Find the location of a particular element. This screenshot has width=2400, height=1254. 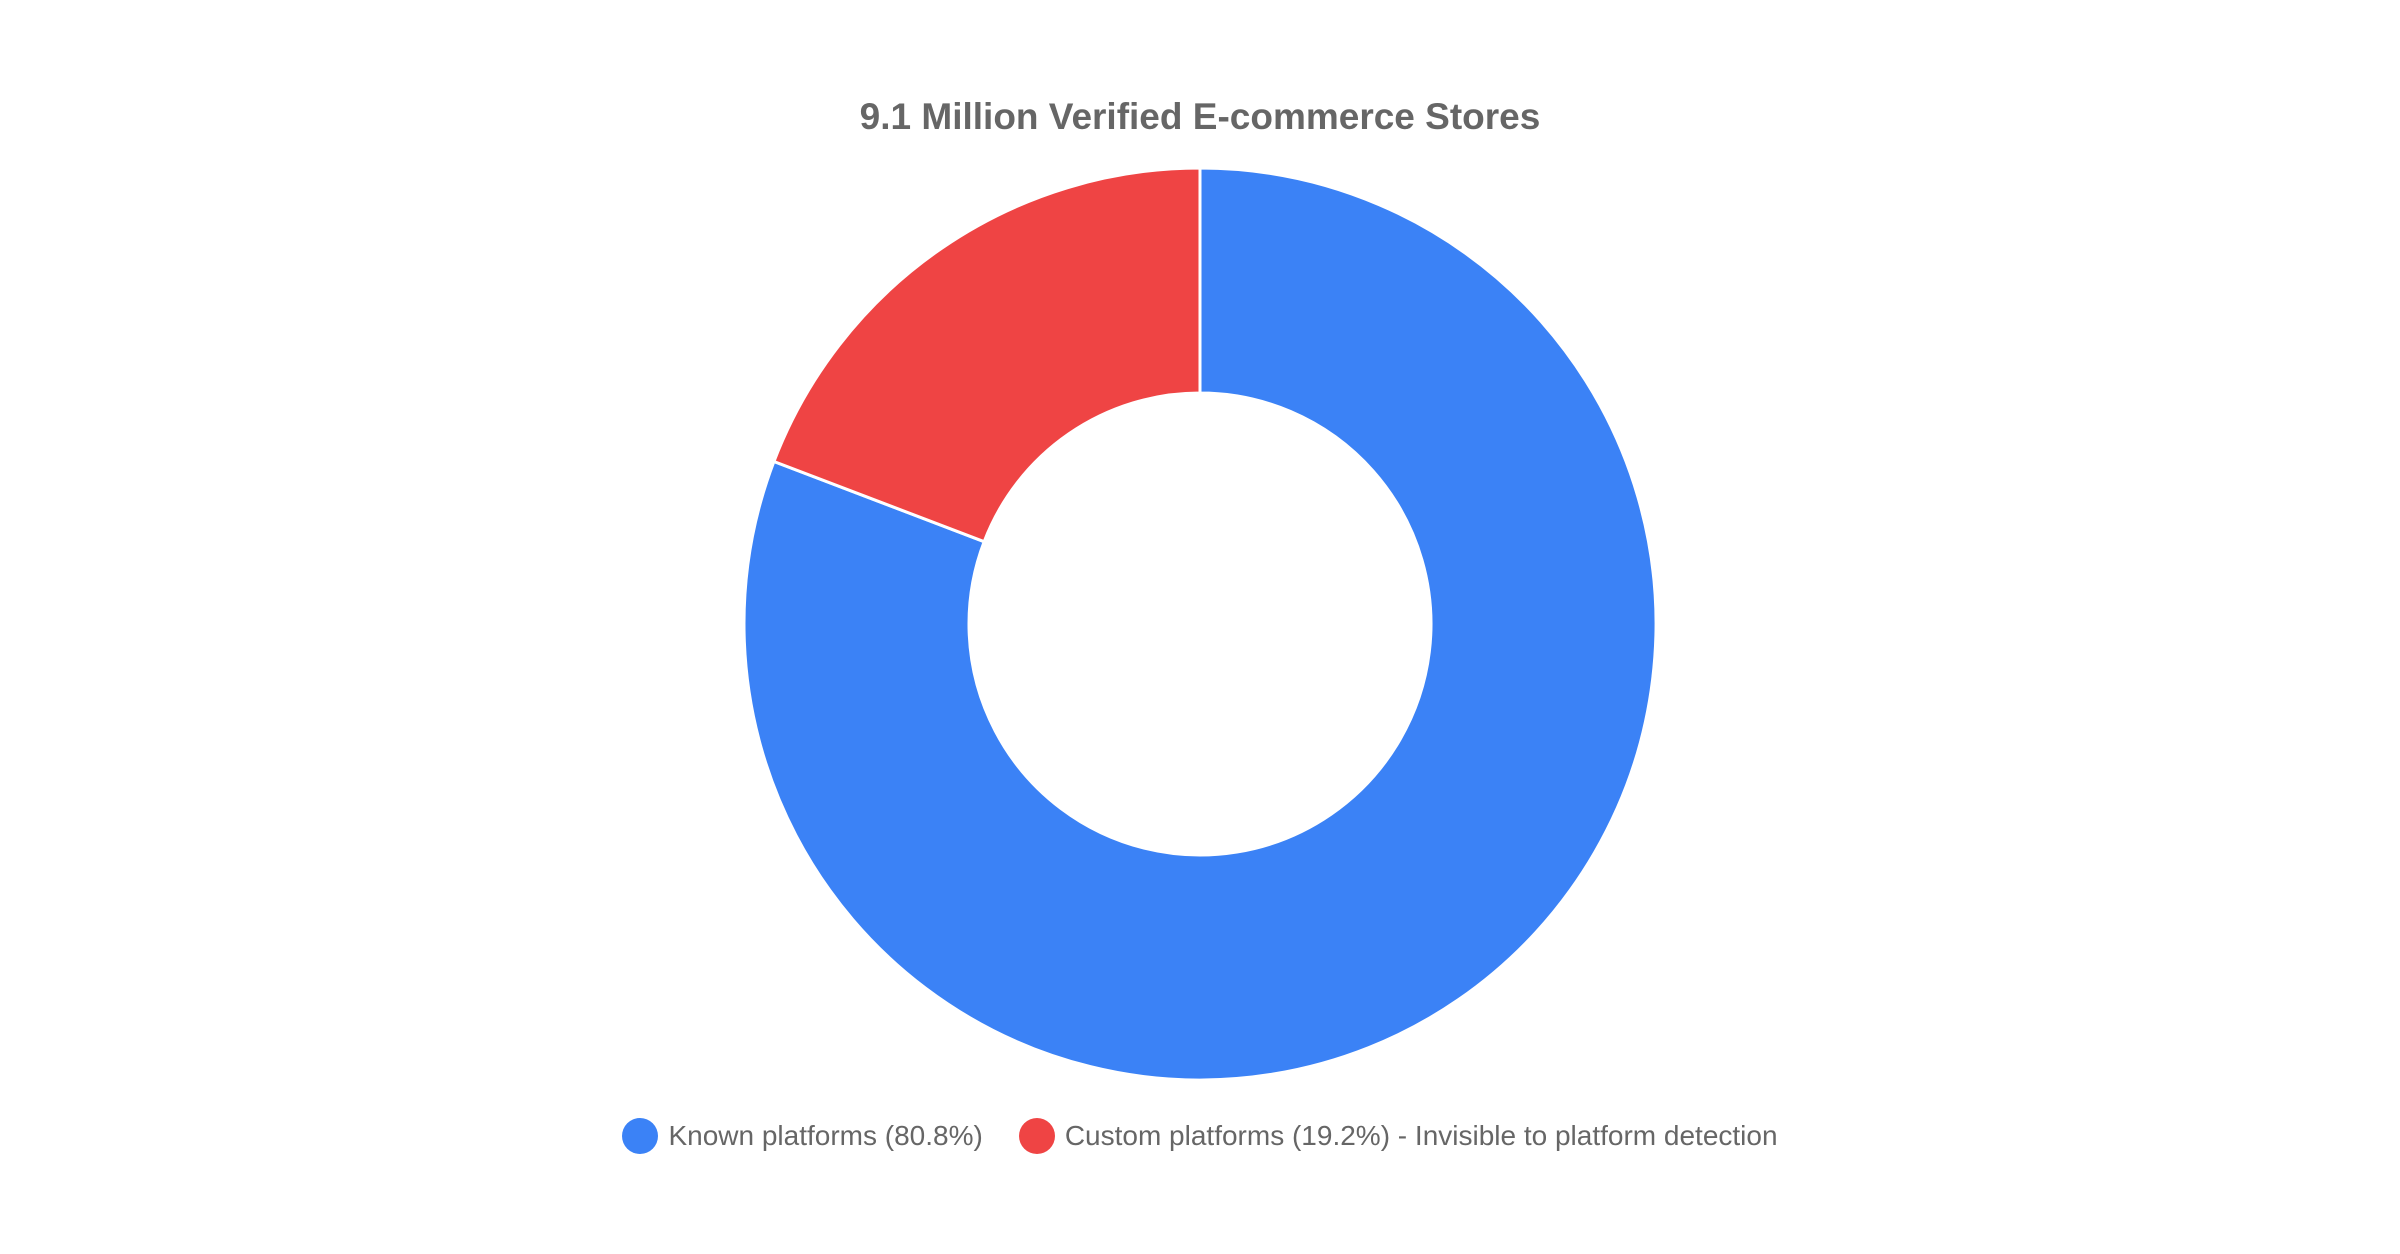

chart-title: 9.1 Million Verified E-commerce Stores is located at coordinates (1200, 116).